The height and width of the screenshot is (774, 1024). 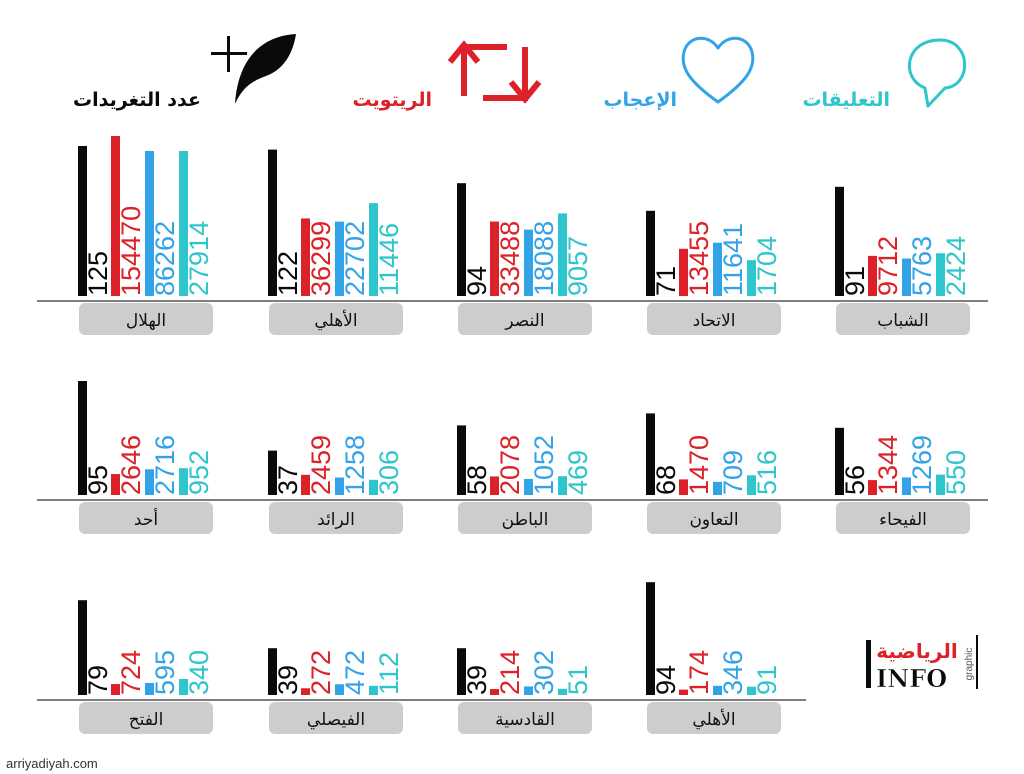 I want to click on value-label-likes: 1052, so click(x=544, y=465).